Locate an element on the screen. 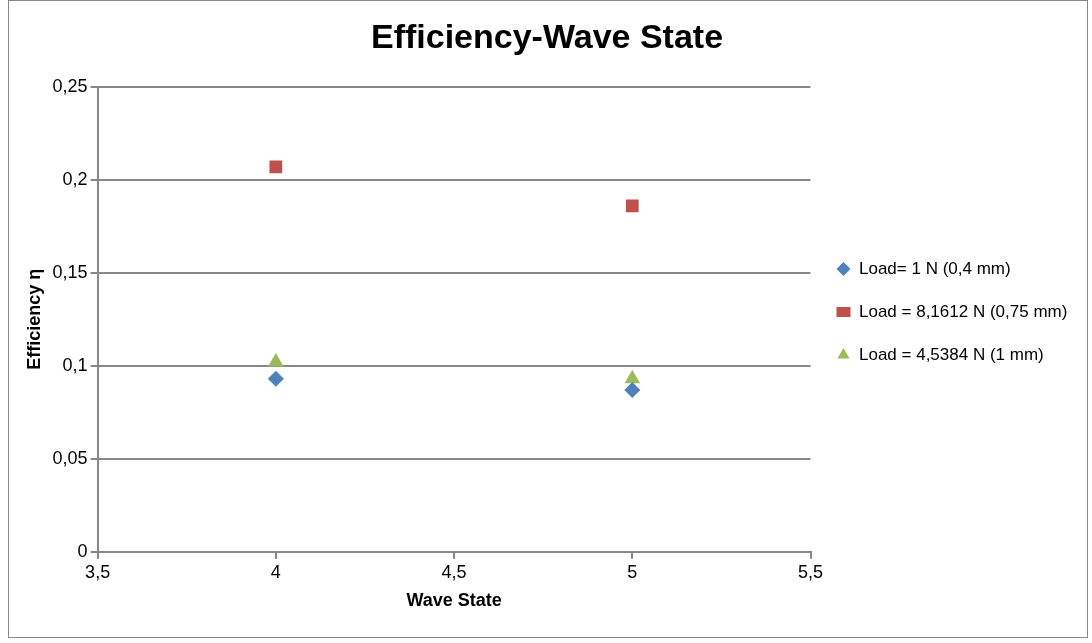  x-tick-label: 5 is located at coordinates (632, 571).